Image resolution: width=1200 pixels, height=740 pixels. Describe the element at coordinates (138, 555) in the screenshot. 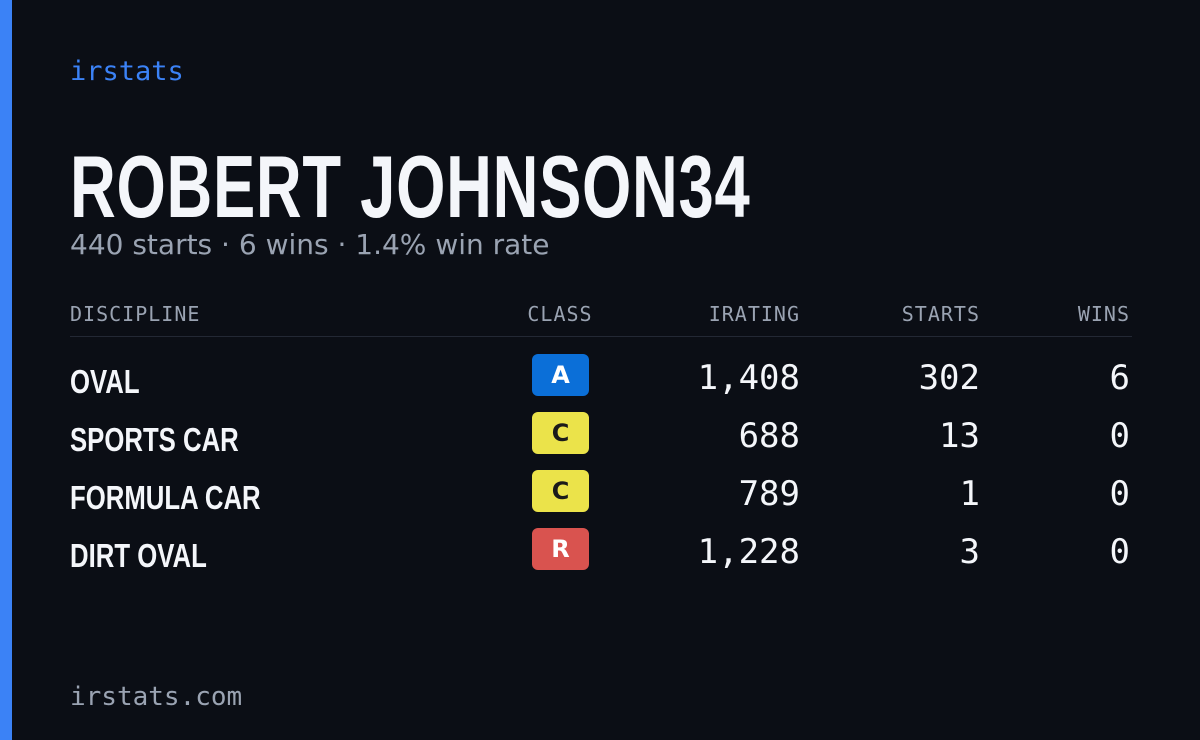

I see `discipline: DIRT OVAL` at that location.